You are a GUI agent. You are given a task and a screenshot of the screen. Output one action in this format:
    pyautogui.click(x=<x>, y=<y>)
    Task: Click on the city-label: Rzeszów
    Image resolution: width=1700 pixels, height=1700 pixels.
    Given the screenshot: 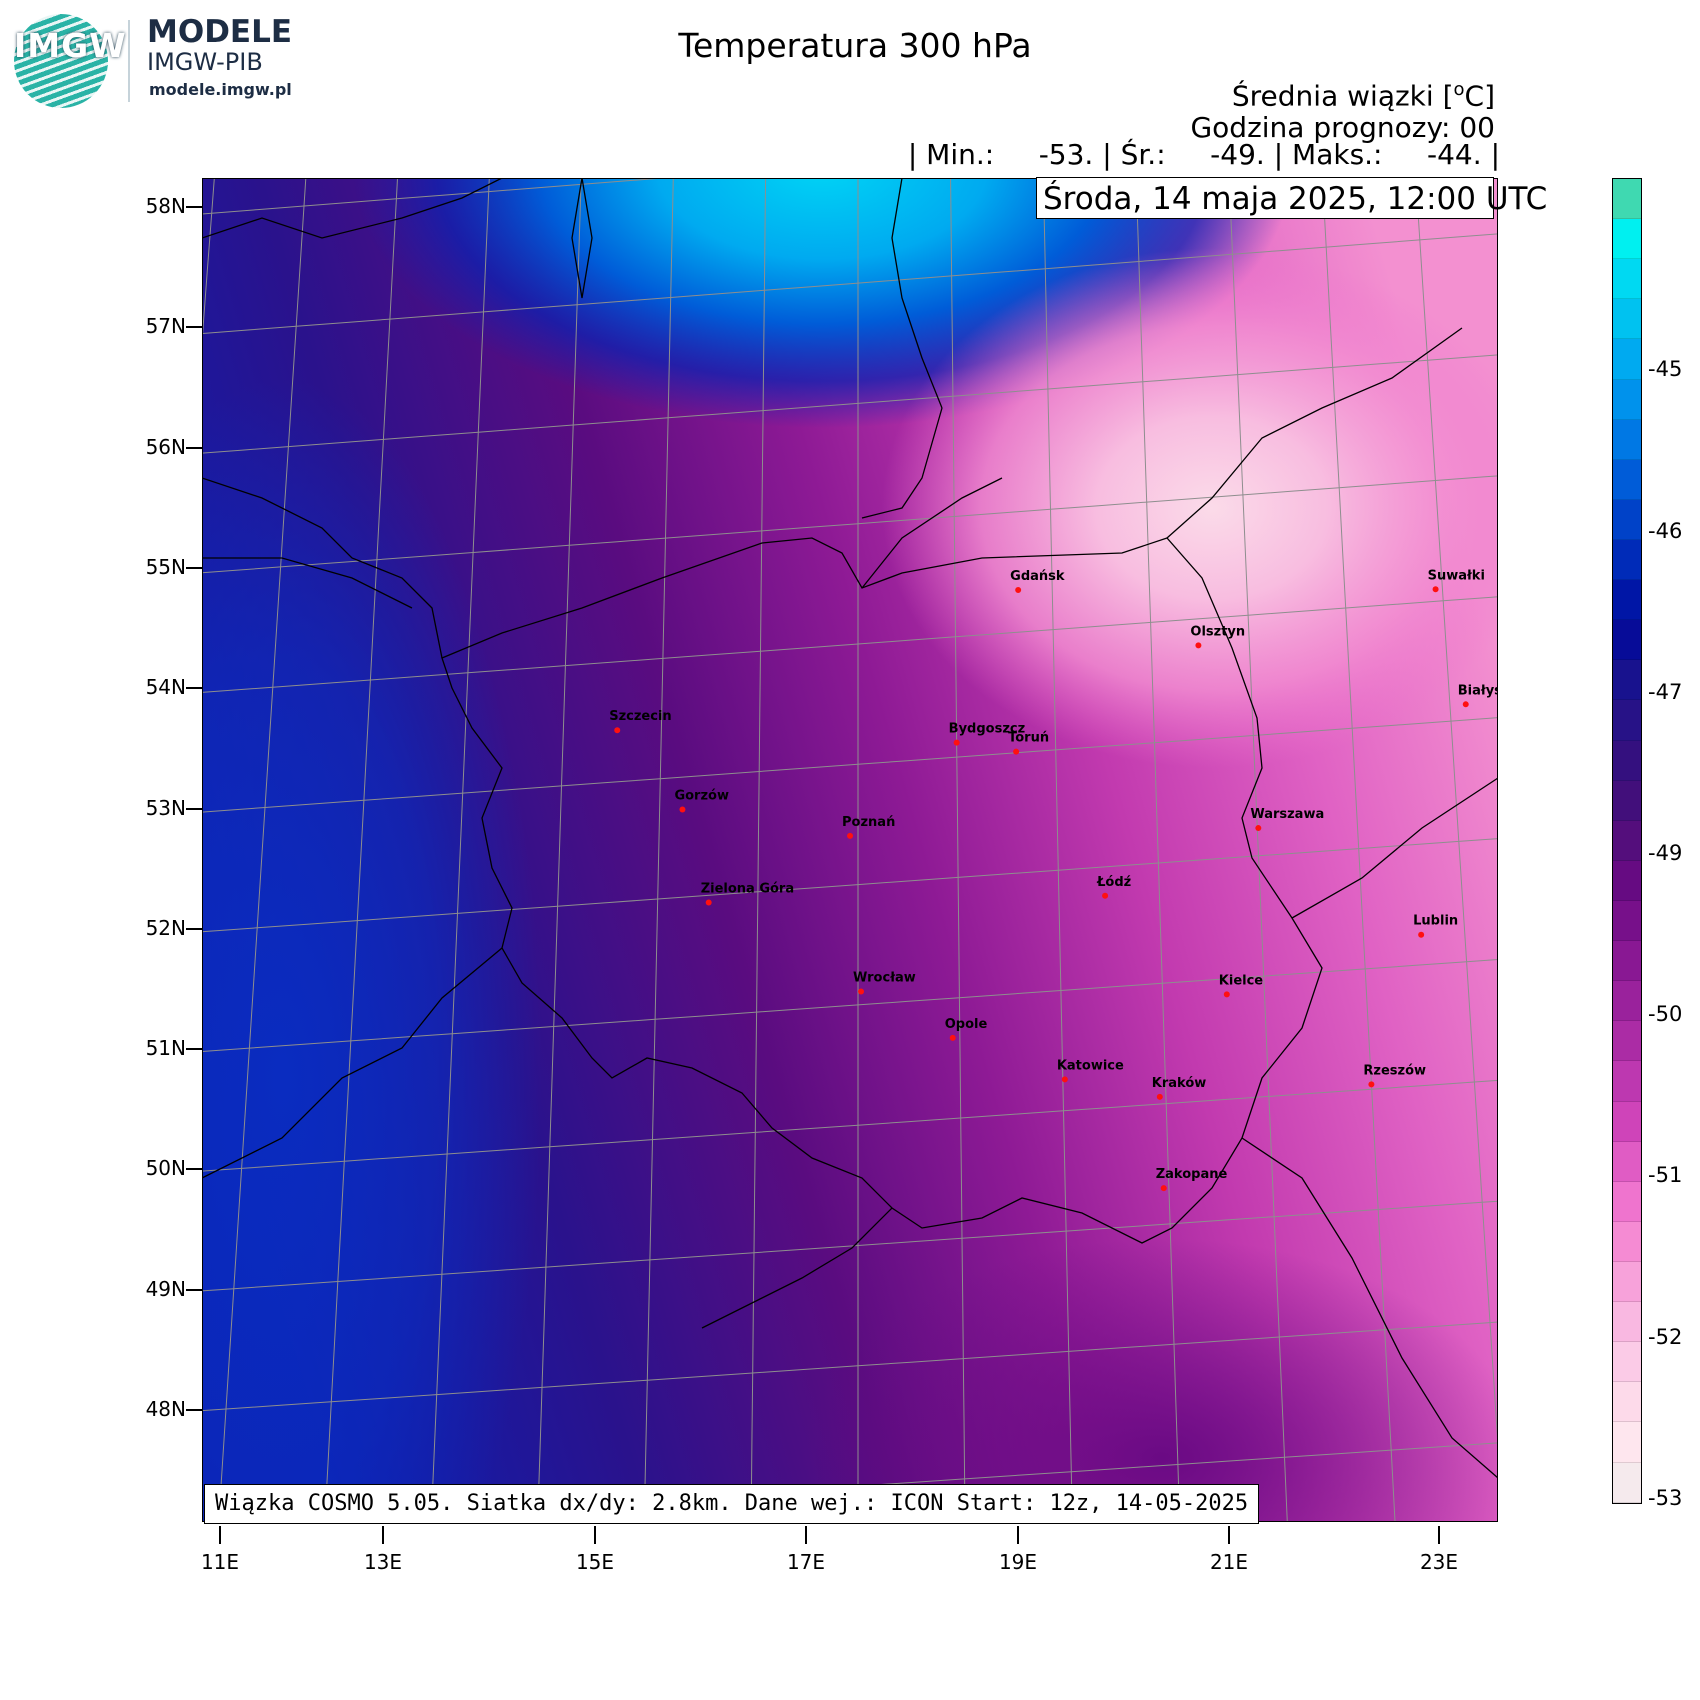 What is the action you would take?
    pyautogui.click(x=1394, y=1070)
    